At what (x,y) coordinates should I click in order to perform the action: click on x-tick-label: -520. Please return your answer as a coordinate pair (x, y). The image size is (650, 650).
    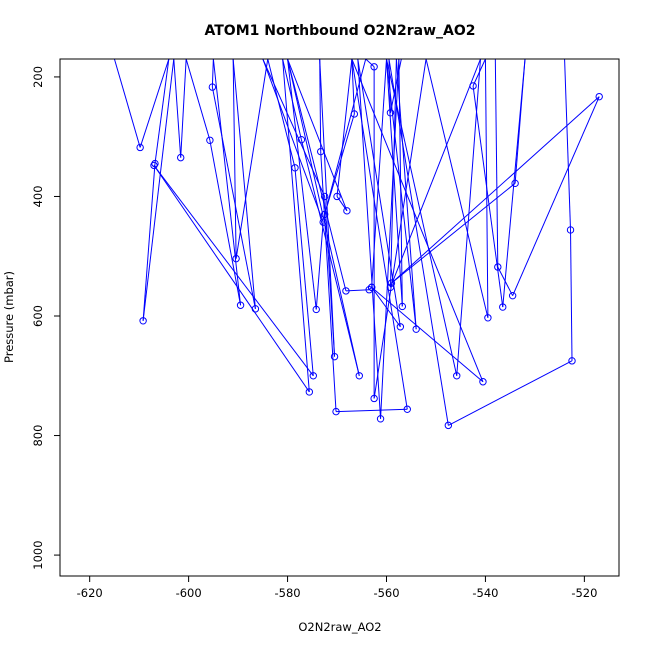
    Looking at the image, I should click on (584, 593).